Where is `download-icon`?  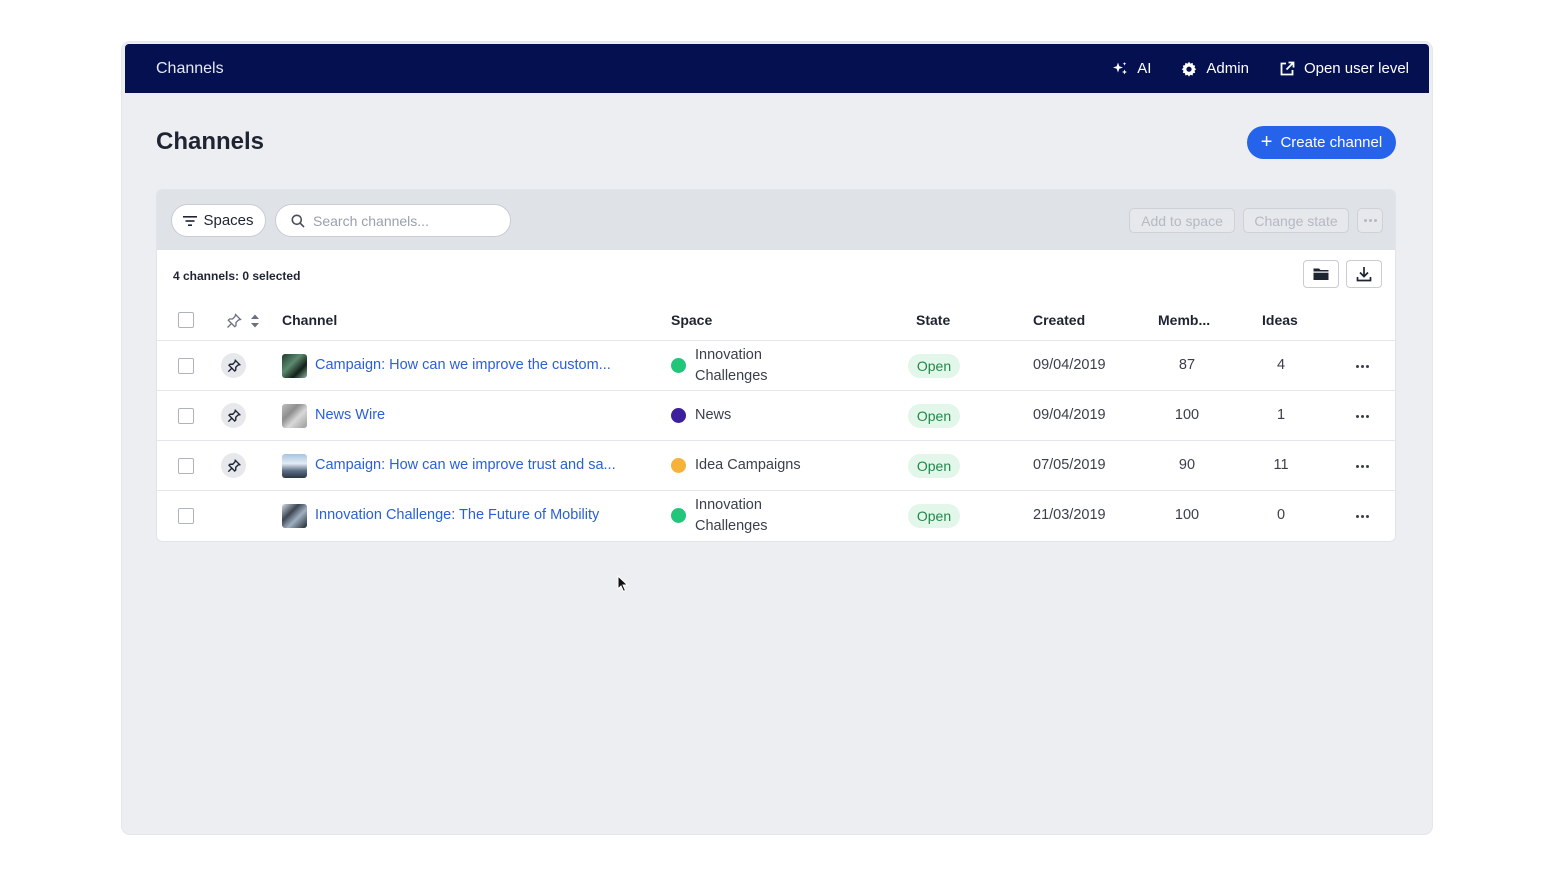
download-icon is located at coordinates (1364, 274).